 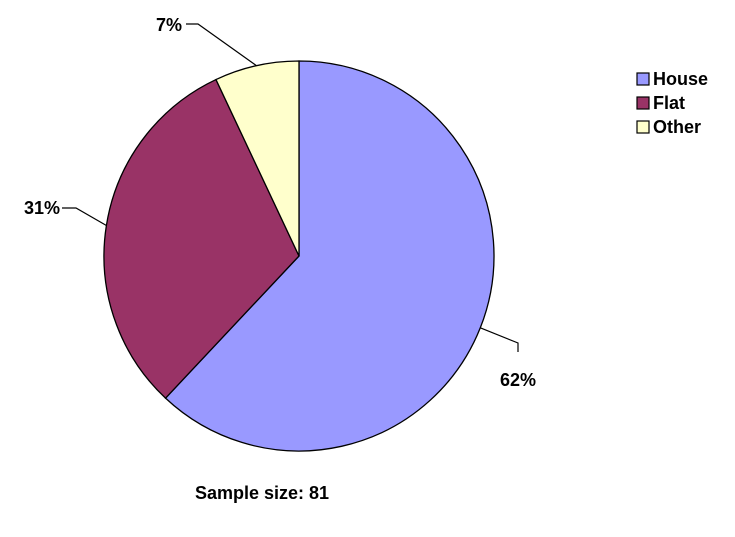 I want to click on legend-label-house: House, so click(x=680, y=79).